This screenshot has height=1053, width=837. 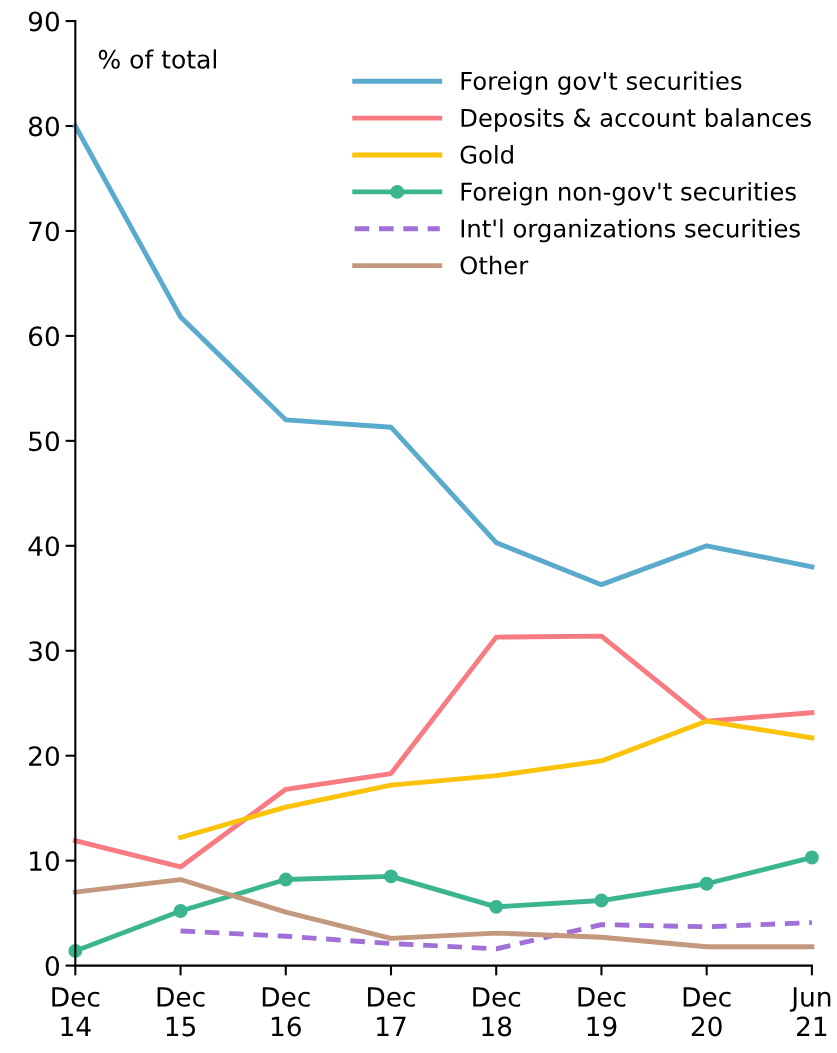 What do you see at coordinates (628, 193) in the screenshot?
I see `legend-label: Foreign non-gov't securities` at bounding box center [628, 193].